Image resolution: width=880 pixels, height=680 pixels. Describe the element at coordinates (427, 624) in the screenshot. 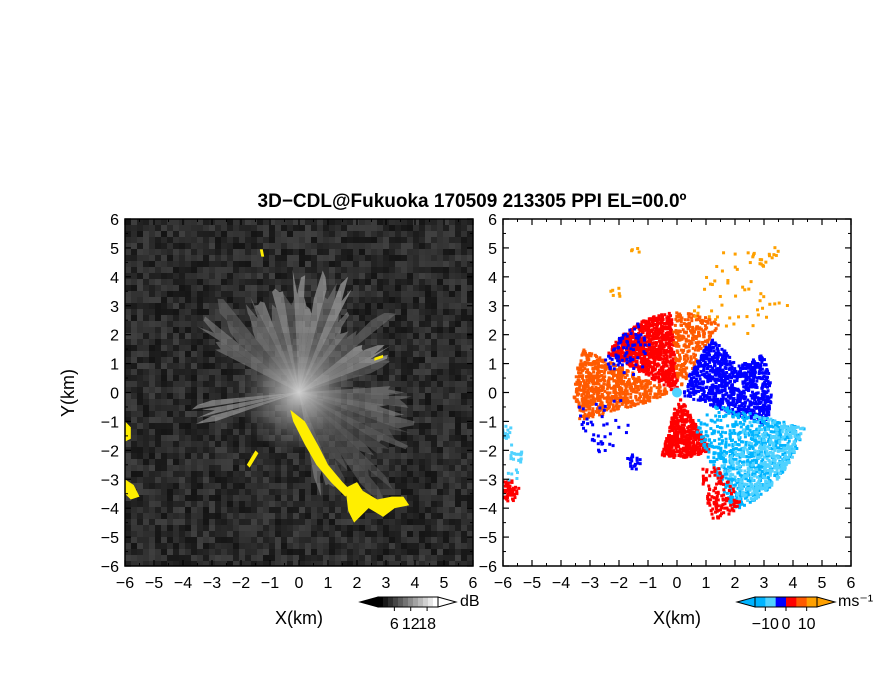

I see `colorbar-tick-label: 18` at that location.